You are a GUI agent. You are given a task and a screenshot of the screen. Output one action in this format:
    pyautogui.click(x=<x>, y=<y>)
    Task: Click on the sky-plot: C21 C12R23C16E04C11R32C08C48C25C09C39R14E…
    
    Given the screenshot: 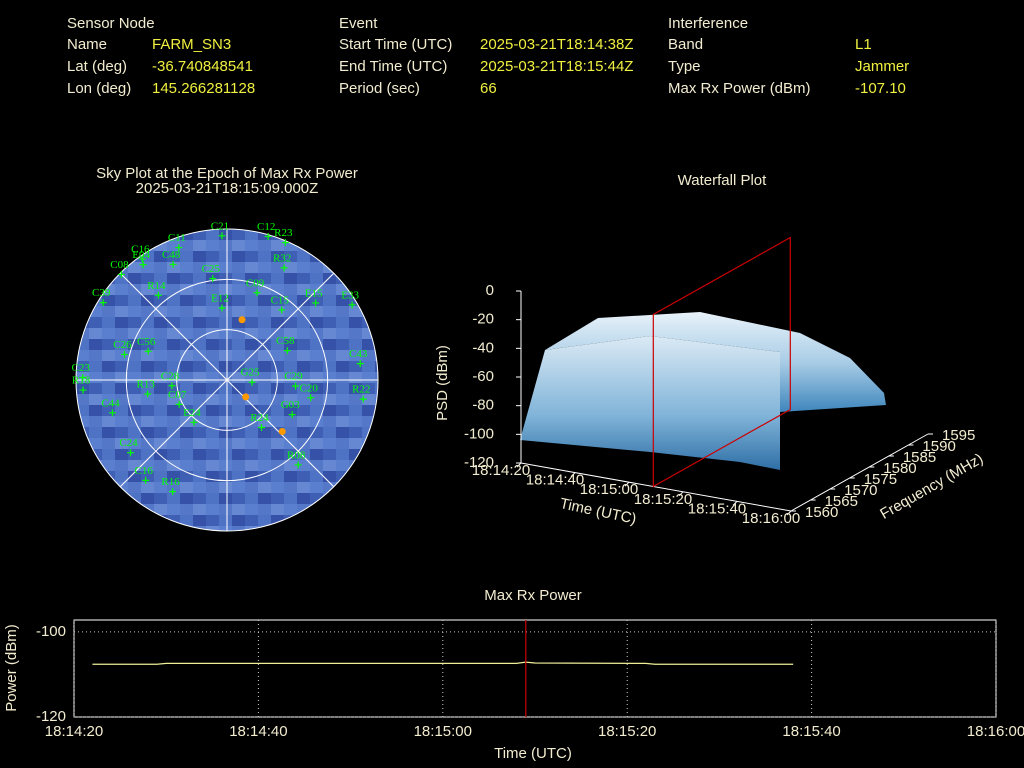 What is the action you would take?
    pyautogui.click(x=225, y=376)
    